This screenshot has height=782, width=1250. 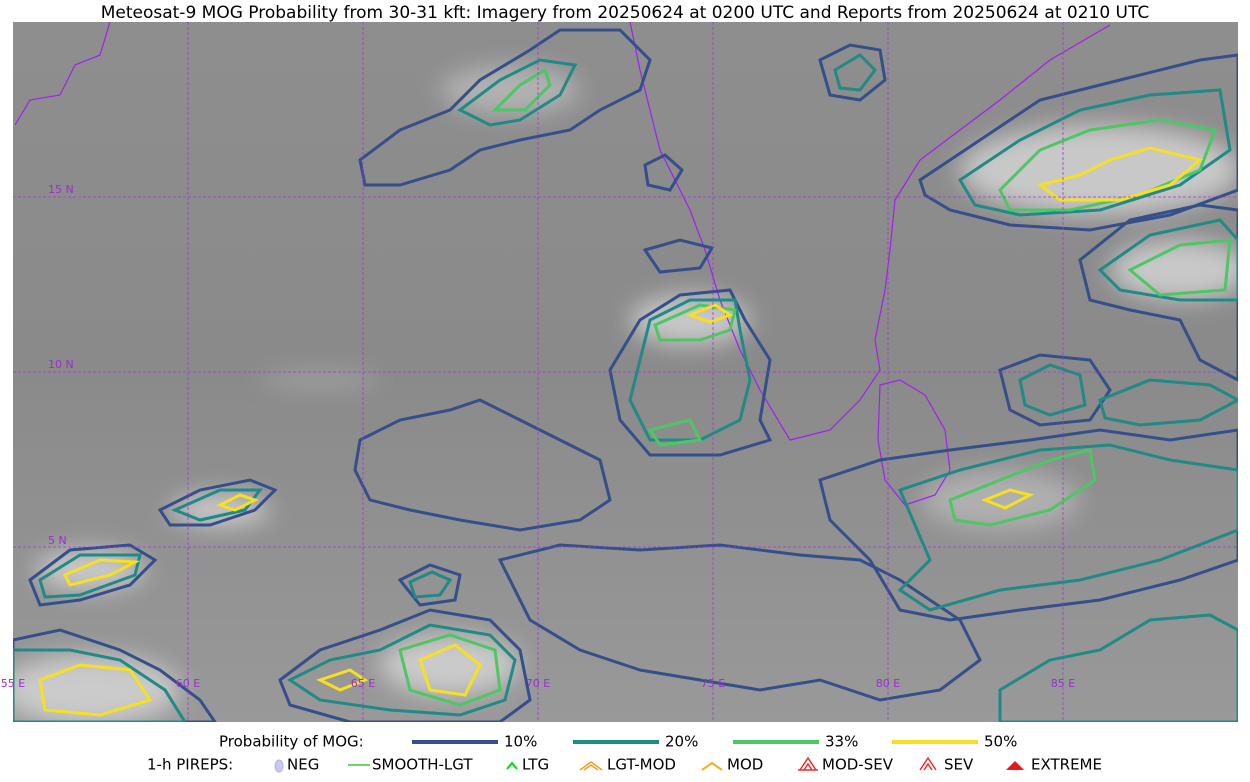 I want to click on pirep-label: SEV, so click(x=959, y=765).